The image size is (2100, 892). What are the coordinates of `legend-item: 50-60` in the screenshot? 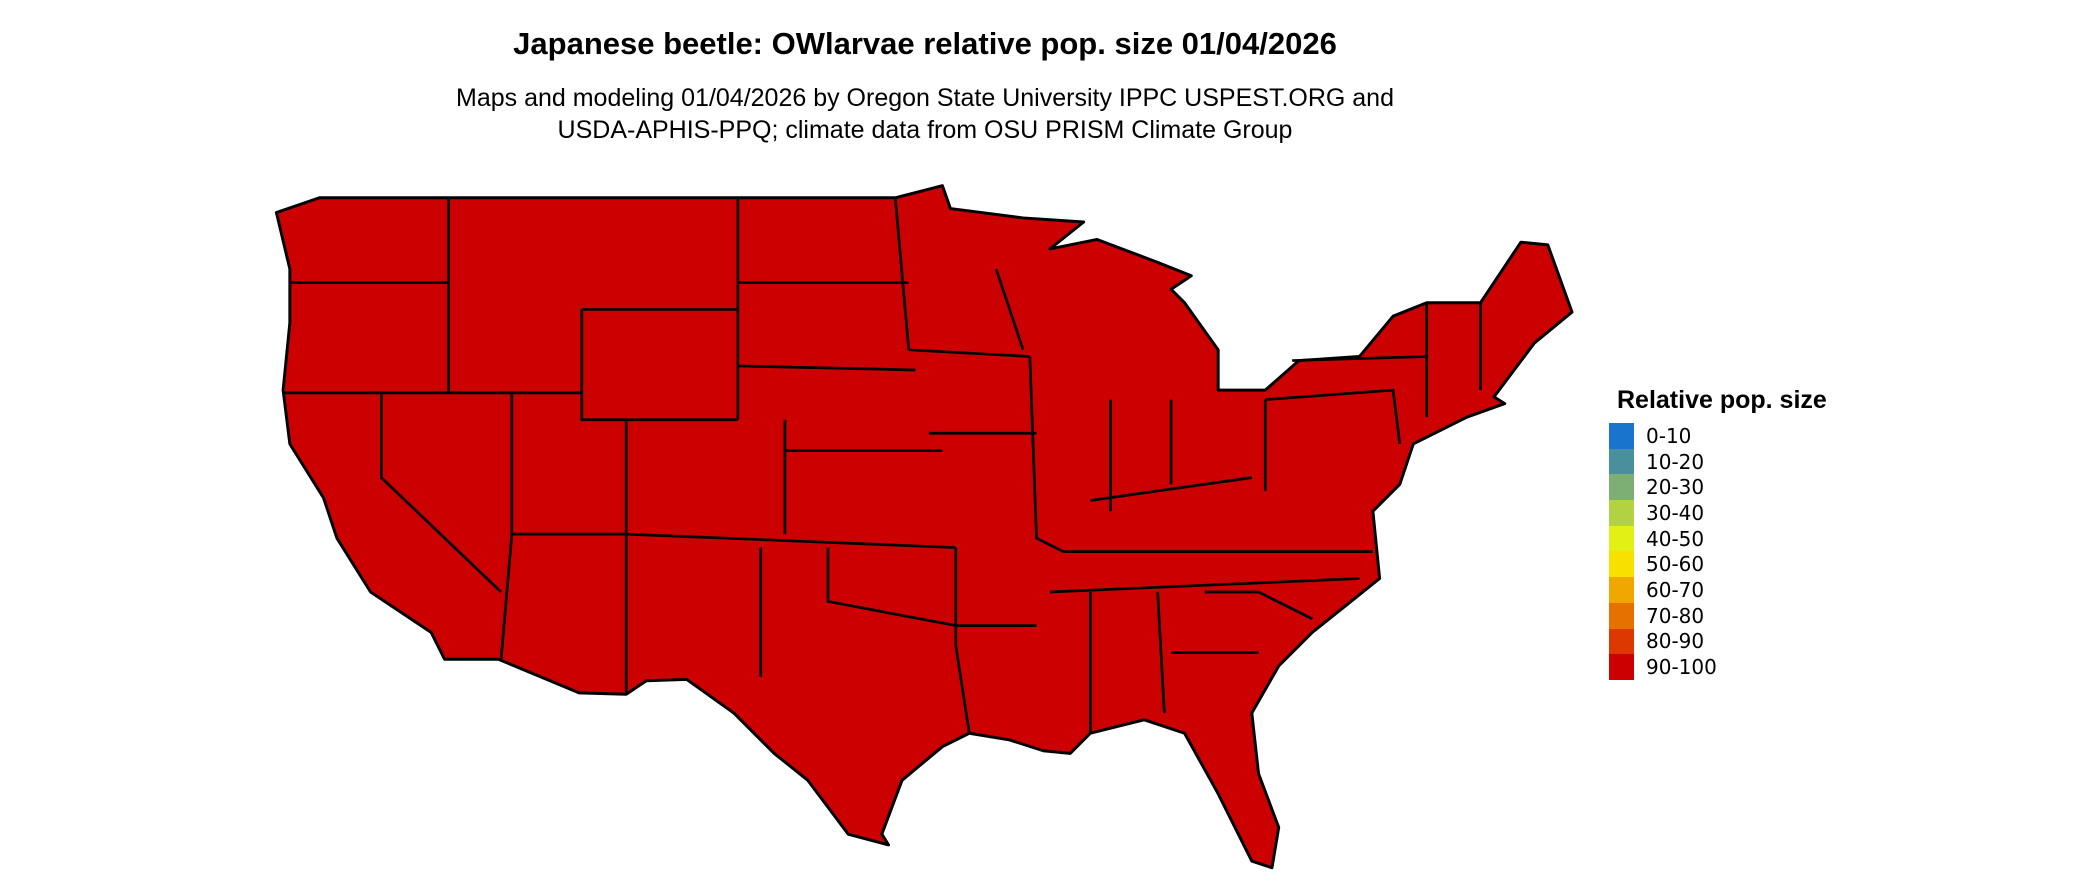 It's located at (1718, 564).